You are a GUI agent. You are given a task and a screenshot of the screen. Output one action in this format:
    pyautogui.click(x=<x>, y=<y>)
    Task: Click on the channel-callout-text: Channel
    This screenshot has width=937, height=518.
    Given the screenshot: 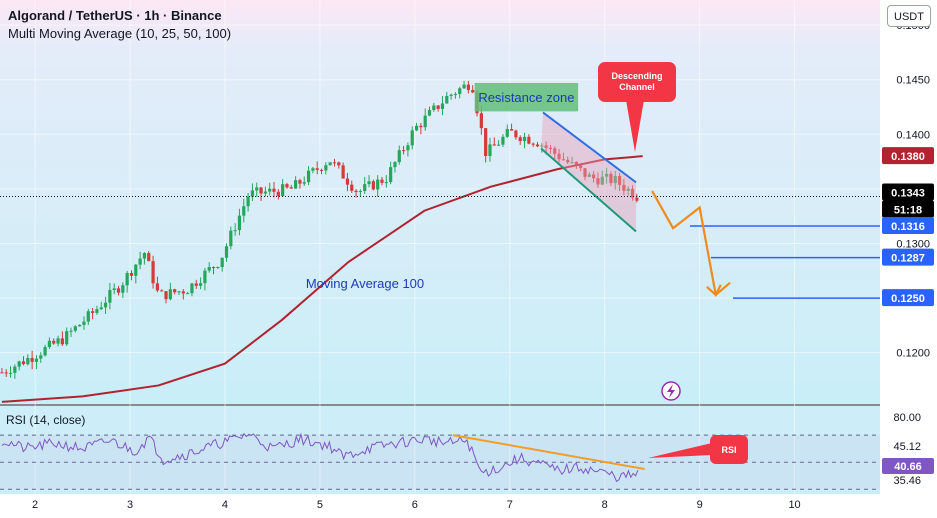 What is the action you would take?
    pyautogui.click(x=637, y=87)
    